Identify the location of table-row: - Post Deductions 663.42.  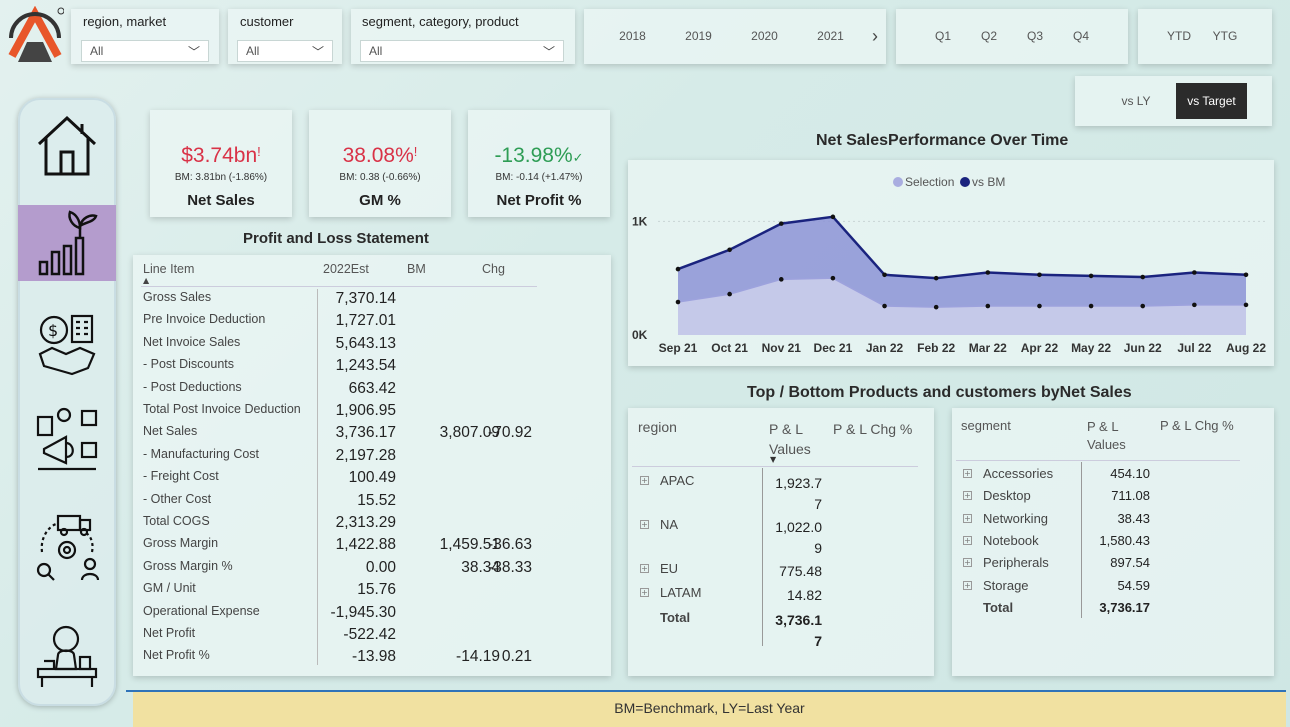
(368, 391).